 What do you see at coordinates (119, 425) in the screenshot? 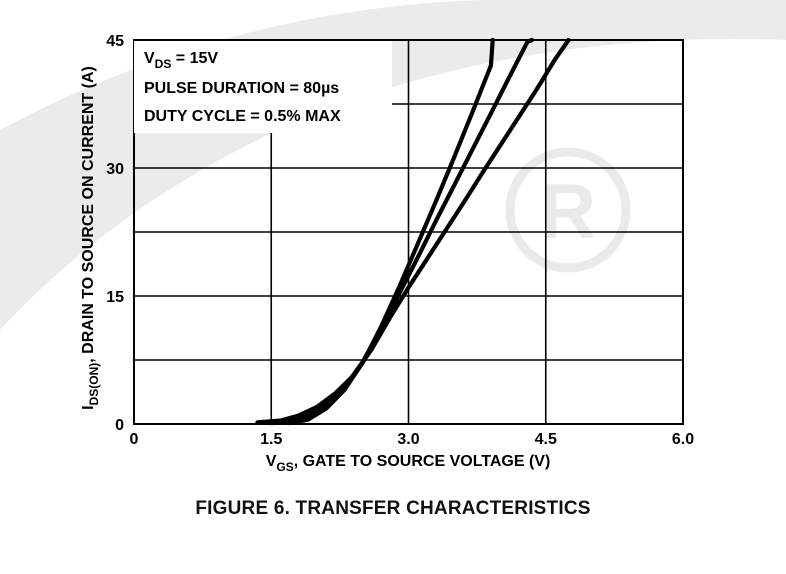
I see `y-tick-label-0: 0` at bounding box center [119, 425].